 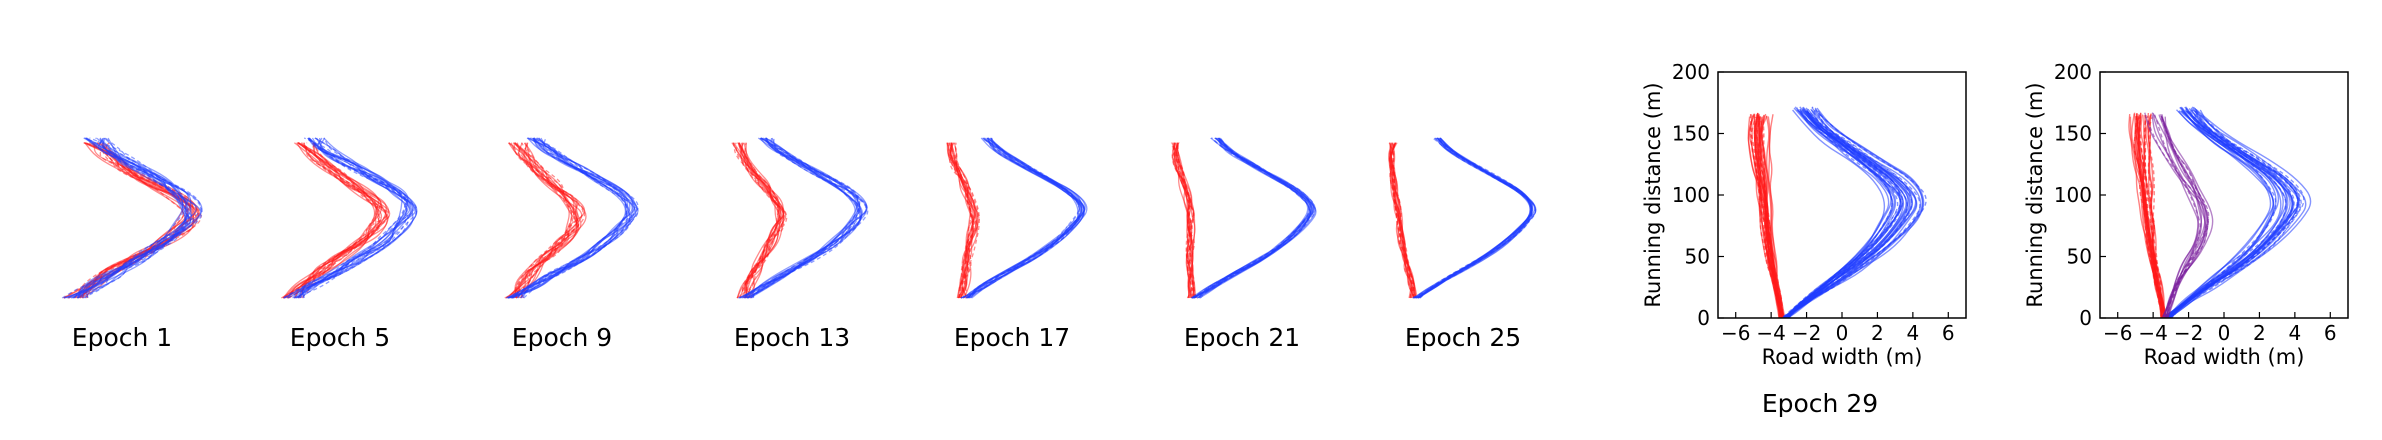 I want to click on y-axis-label: Running distance (m), so click(x=1653, y=194).